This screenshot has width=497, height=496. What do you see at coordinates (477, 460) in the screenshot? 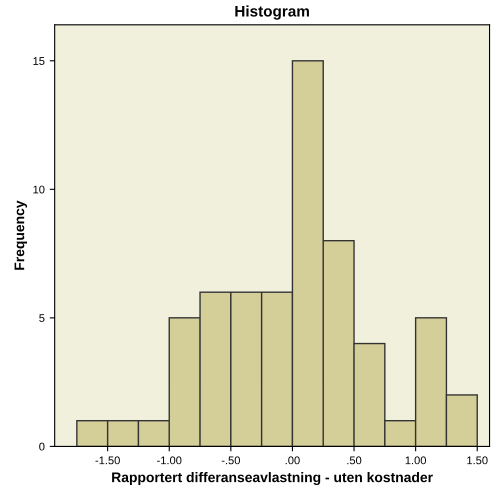
I see `x-tick-label: 1.50` at bounding box center [477, 460].